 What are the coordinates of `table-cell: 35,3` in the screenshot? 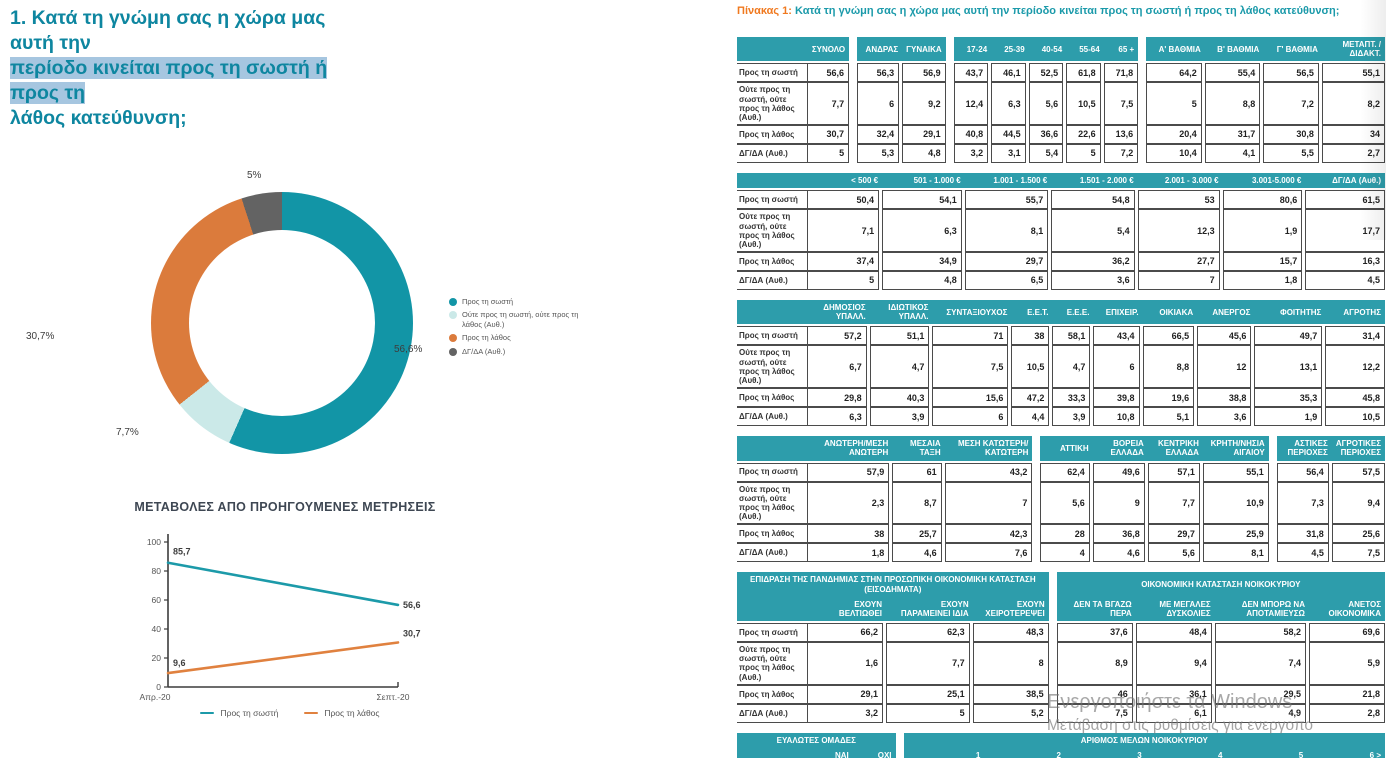 It's located at (1288, 398).